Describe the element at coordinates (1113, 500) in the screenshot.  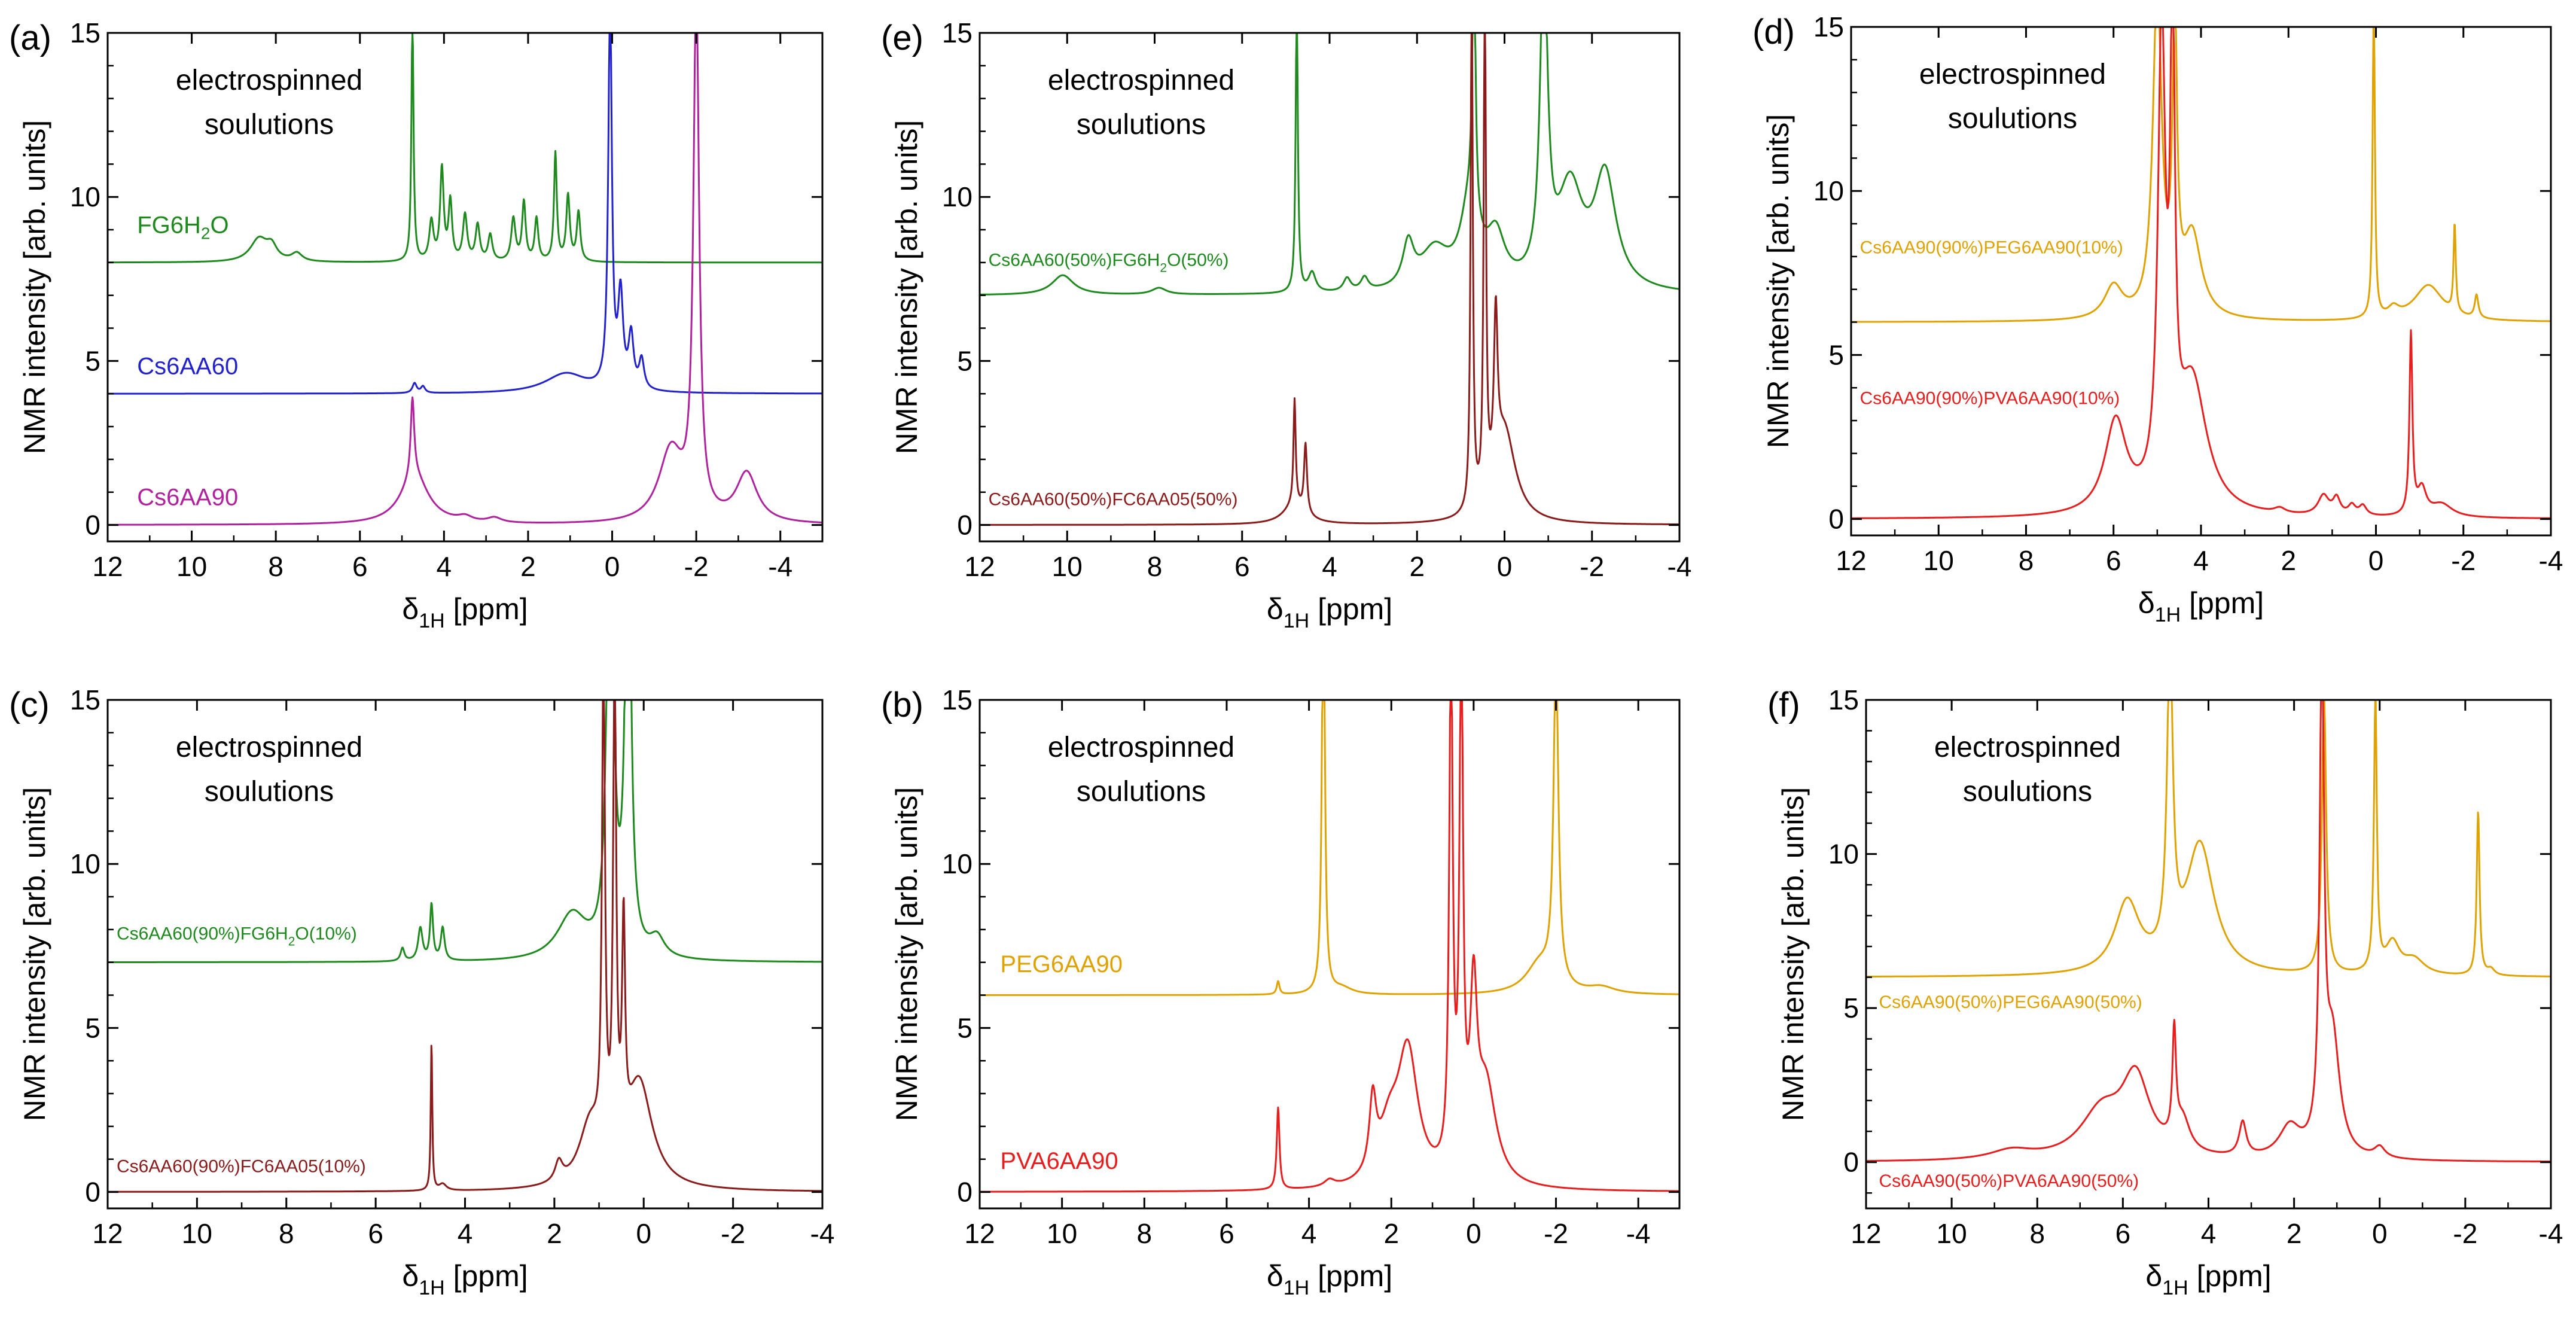
I see `series-label: Cs6AA60(50%)FC6AA05(50%)` at that location.